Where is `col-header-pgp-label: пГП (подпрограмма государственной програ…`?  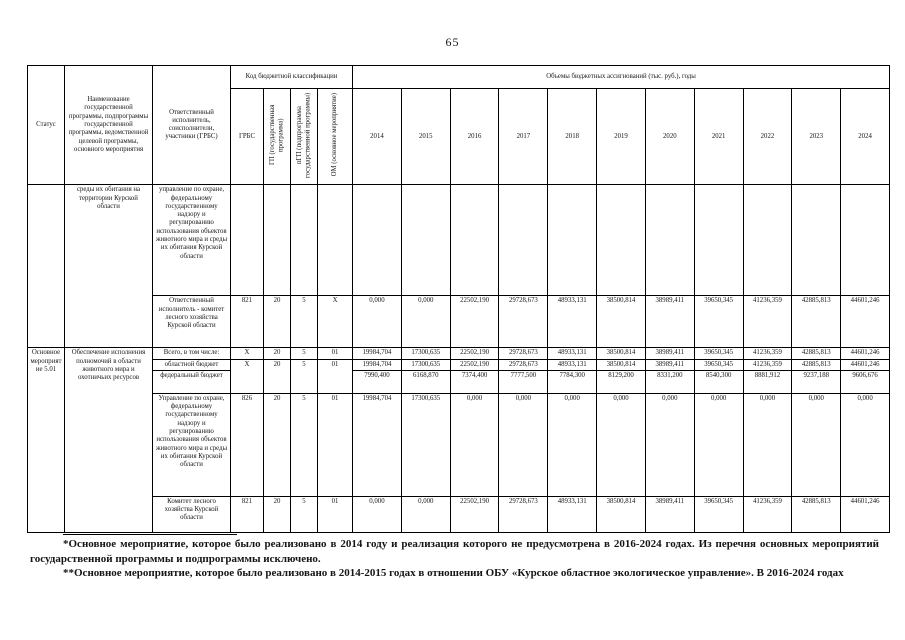
col-header-pgp-label: пГП (подпрограмма государственной програ… is located at coordinates (303, 135).